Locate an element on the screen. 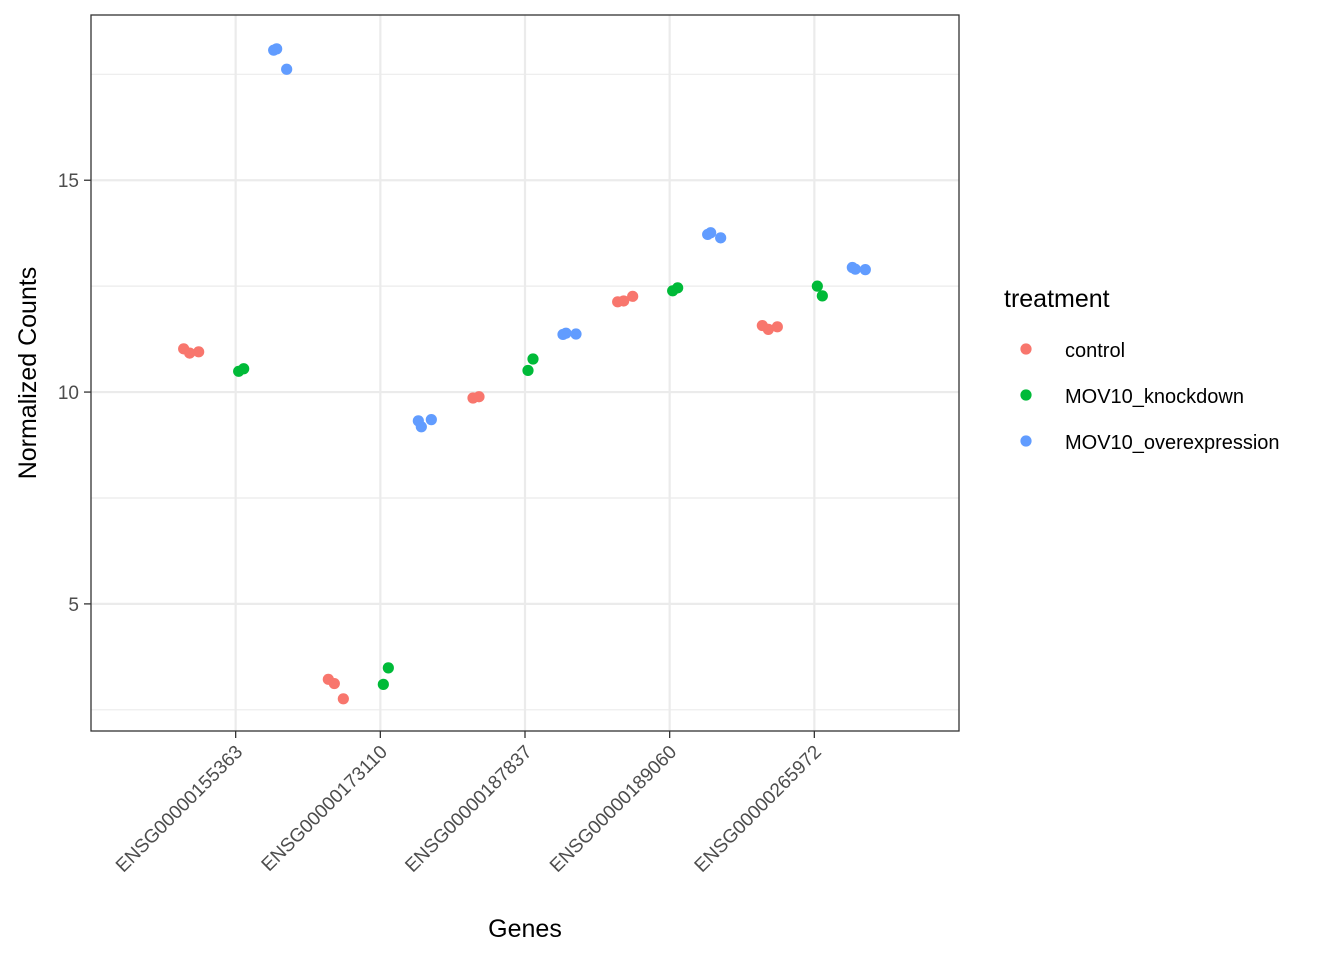  legend-label: MOV10_overexpression is located at coordinates (1172, 443).